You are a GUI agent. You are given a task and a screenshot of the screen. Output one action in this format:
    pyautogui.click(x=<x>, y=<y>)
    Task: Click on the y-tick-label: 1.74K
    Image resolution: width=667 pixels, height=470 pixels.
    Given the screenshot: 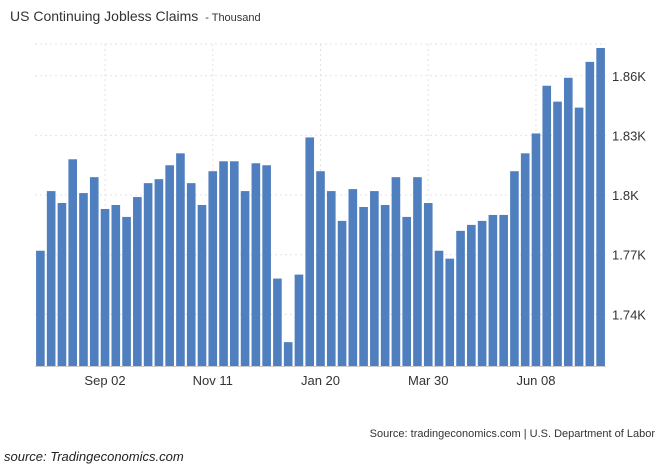 What is the action you would take?
    pyautogui.click(x=629, y=314)
    